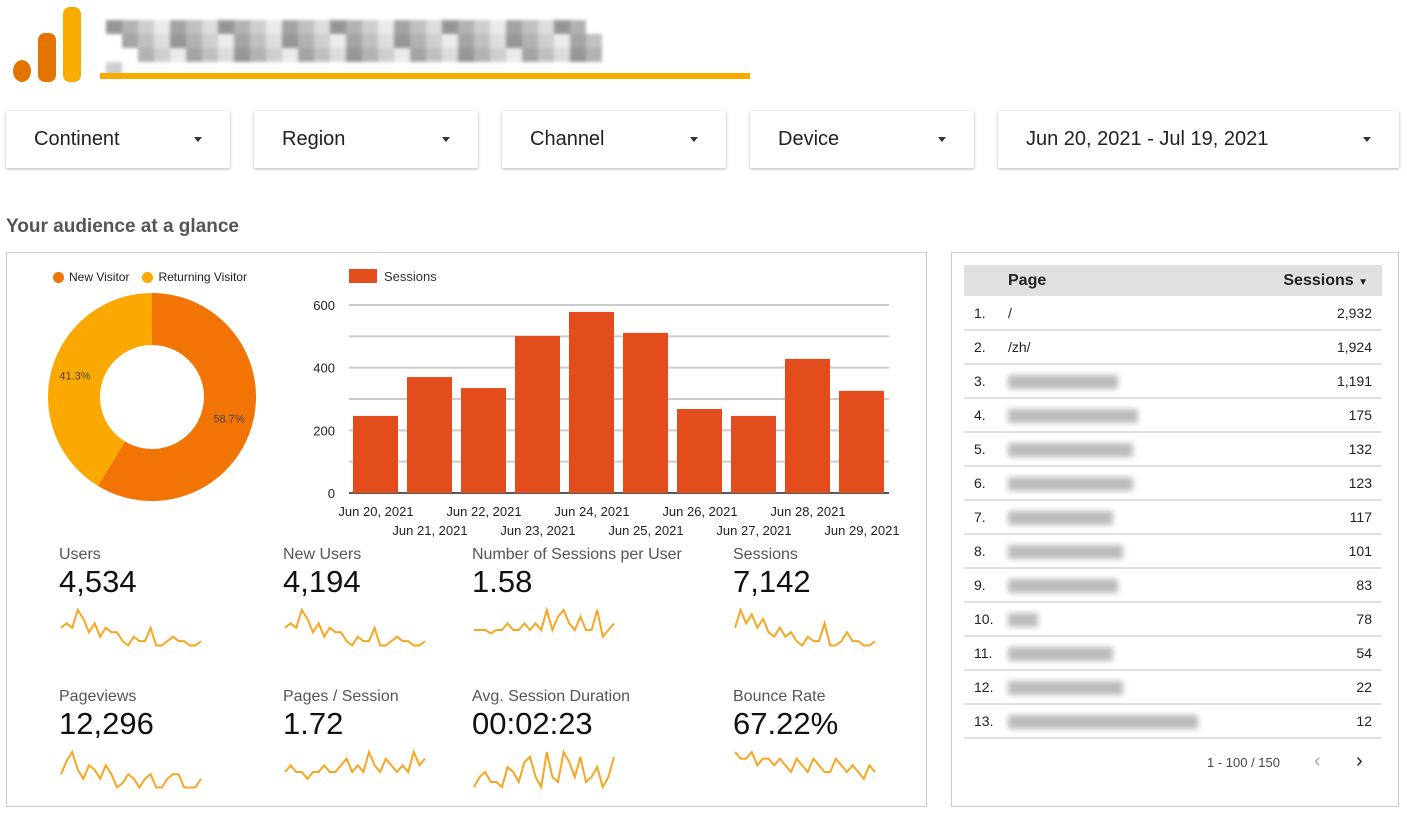  Describe the element at coordinates (98, 581) in the screenshot. I see `metric-value: 4,534` at that location.